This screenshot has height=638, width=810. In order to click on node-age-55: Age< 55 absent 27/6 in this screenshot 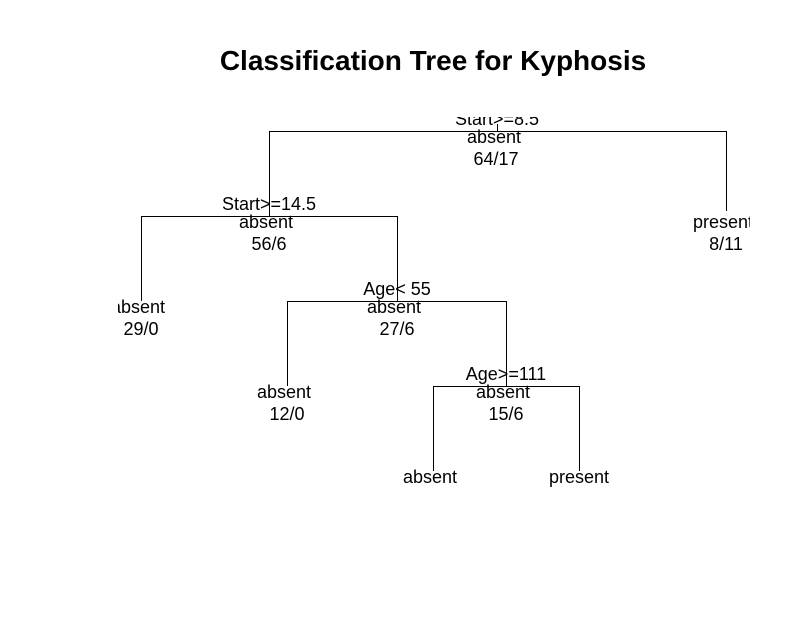, I will do `click(397, 309)`.